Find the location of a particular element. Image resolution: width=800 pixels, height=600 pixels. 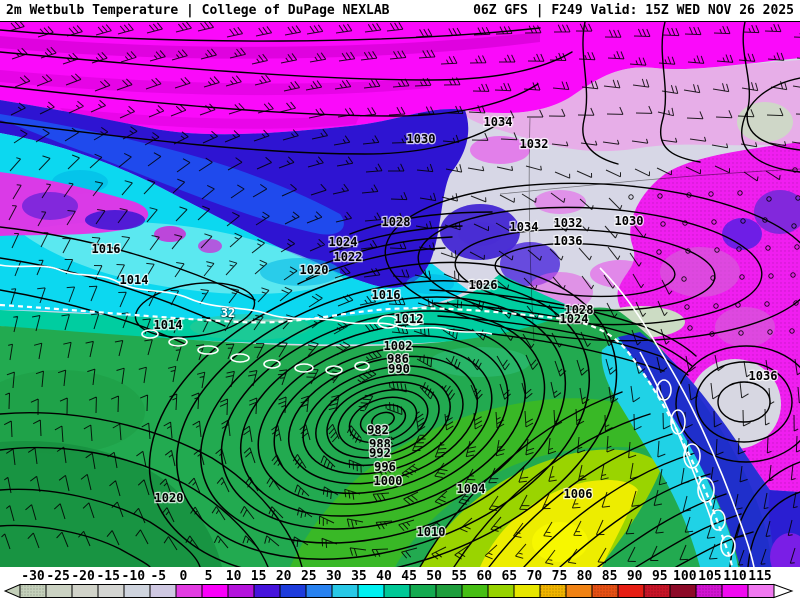

colorbar-tick-label: 115 is located at coordinates (759, 576).